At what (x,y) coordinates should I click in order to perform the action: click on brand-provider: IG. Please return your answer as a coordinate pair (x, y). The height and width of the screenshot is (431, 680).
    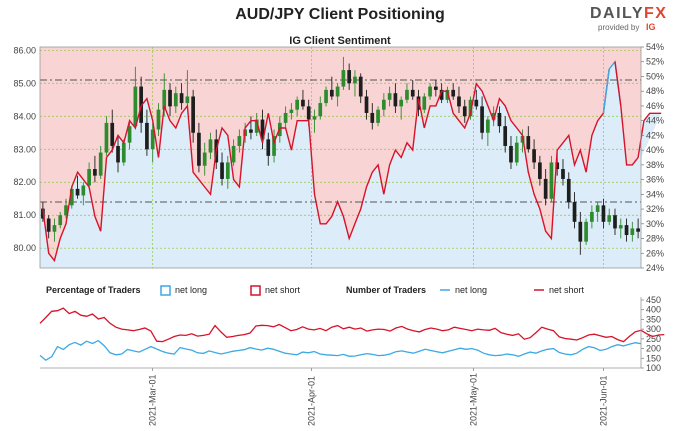
    Looking at the image, I should click on (651, 27).